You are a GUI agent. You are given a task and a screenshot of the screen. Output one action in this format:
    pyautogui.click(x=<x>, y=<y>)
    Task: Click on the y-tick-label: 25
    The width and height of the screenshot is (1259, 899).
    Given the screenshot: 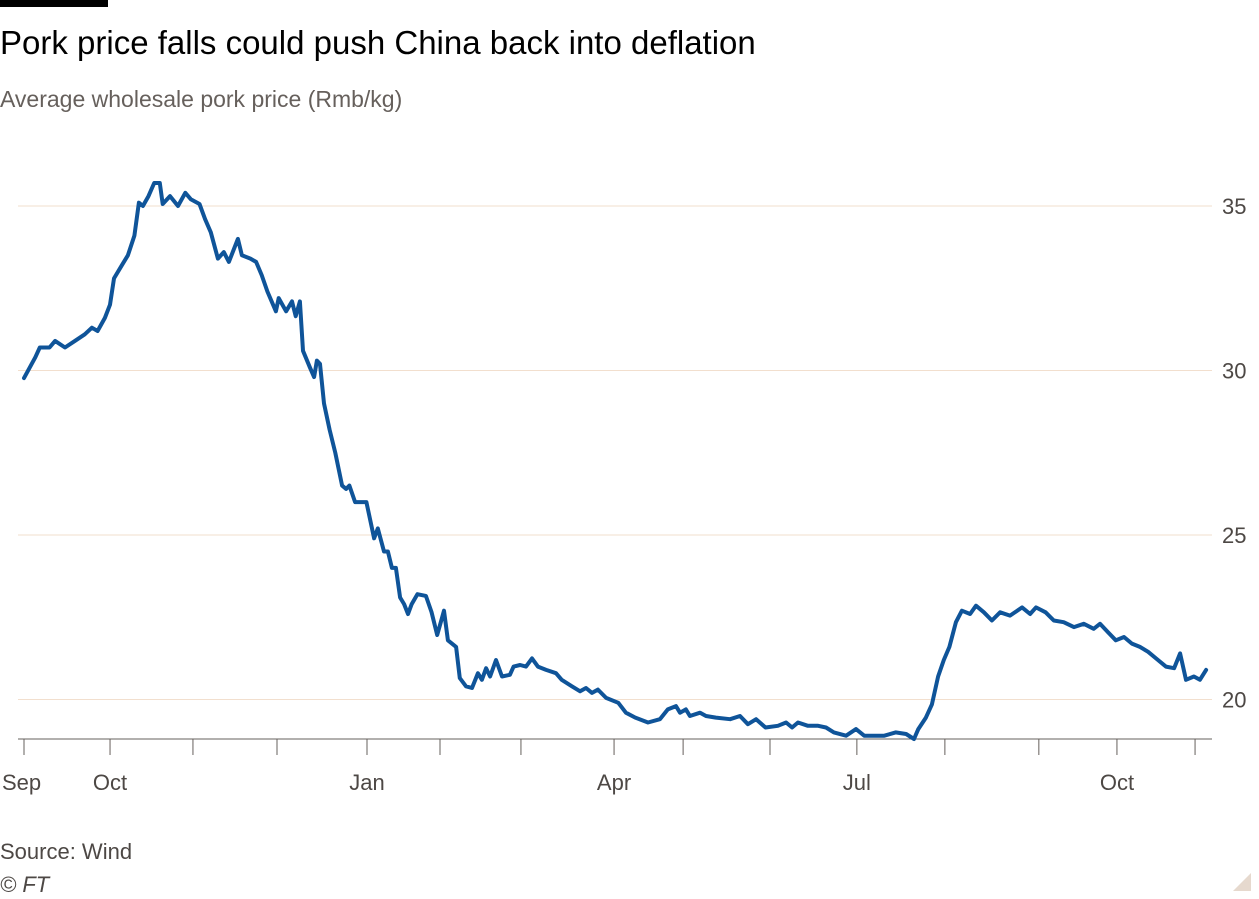 What is the action you would take?
    pyautogui.click(x=1234, y=535)
    